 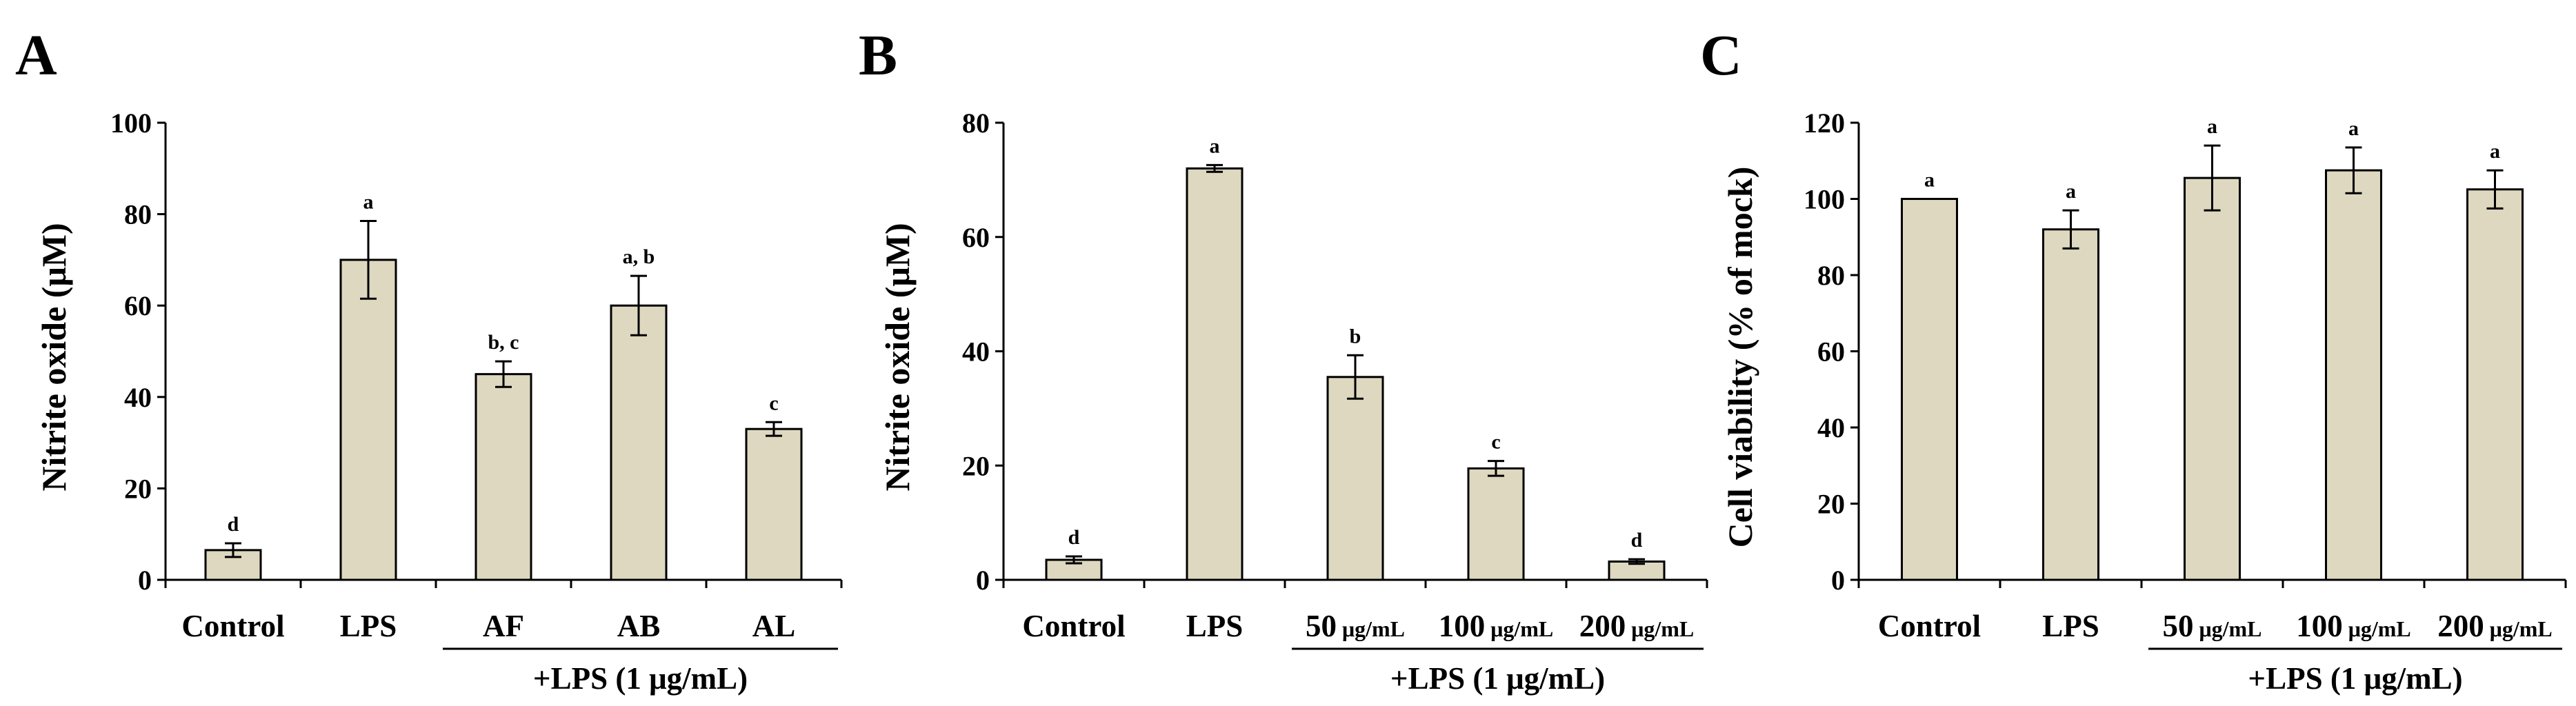 I want to click on panel-a-category-main: LPS, so click(x=369, y=626).